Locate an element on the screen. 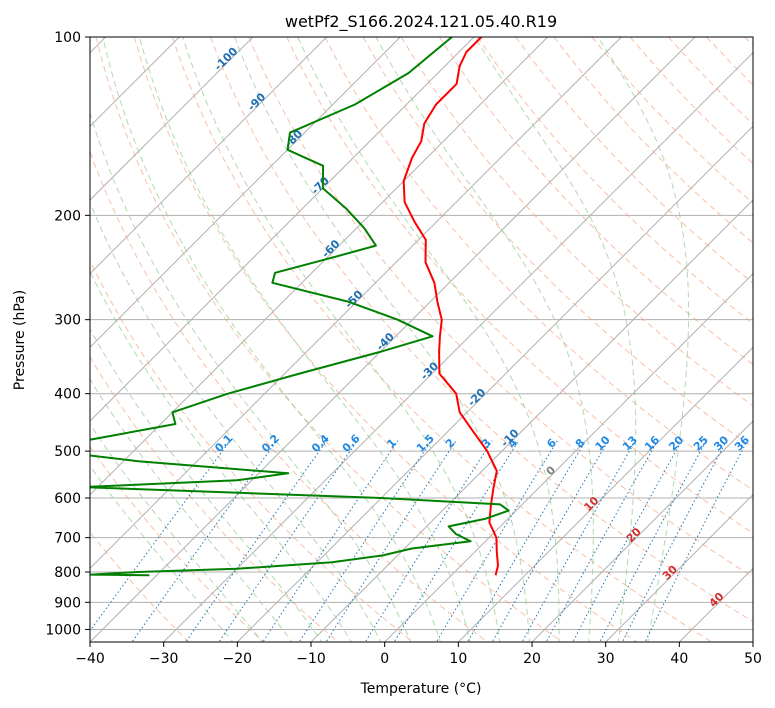 This screenshot has height=708, width=775. x-tick-label: −40 is located at coordinates (90, 659).